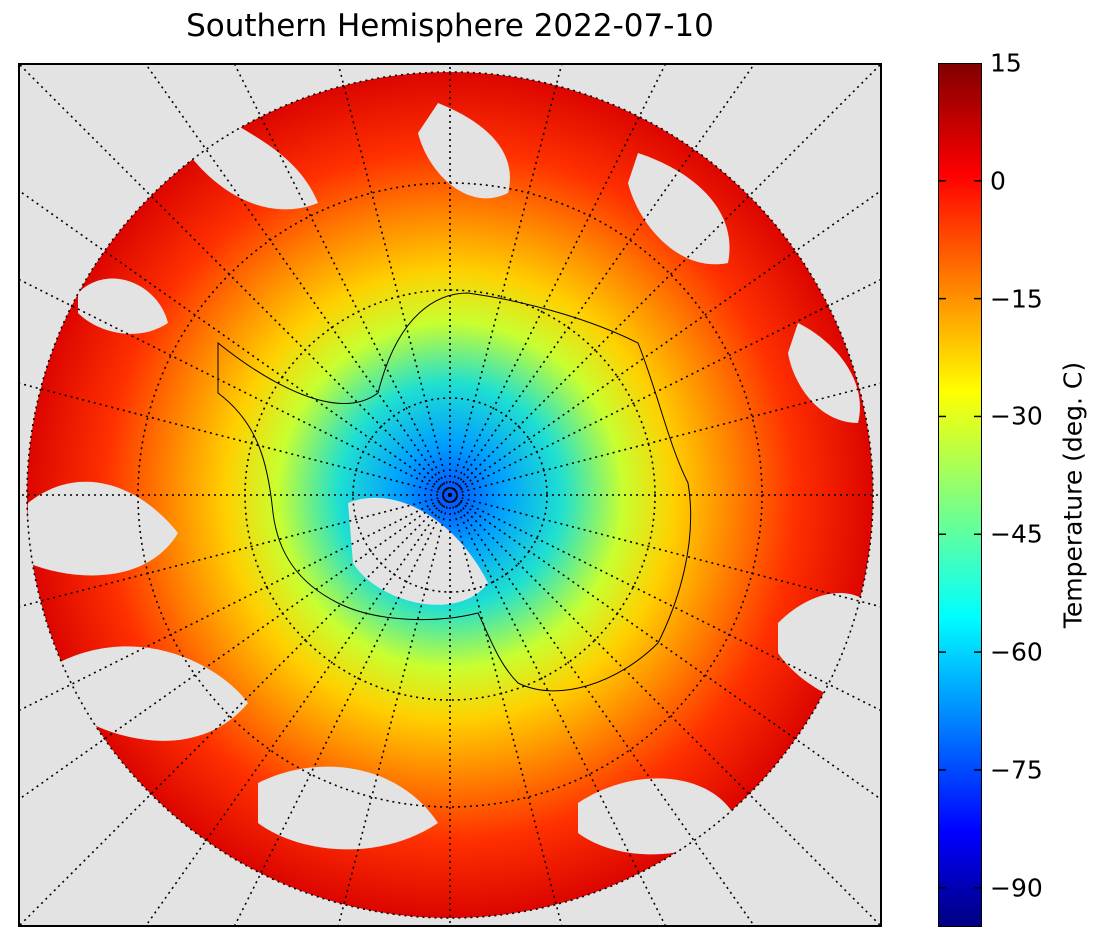  What do you see at coordinates (1016, 888) in the screenshot?
I see `colorbar-tick-label: −90` at bounding box center [1016, 888].